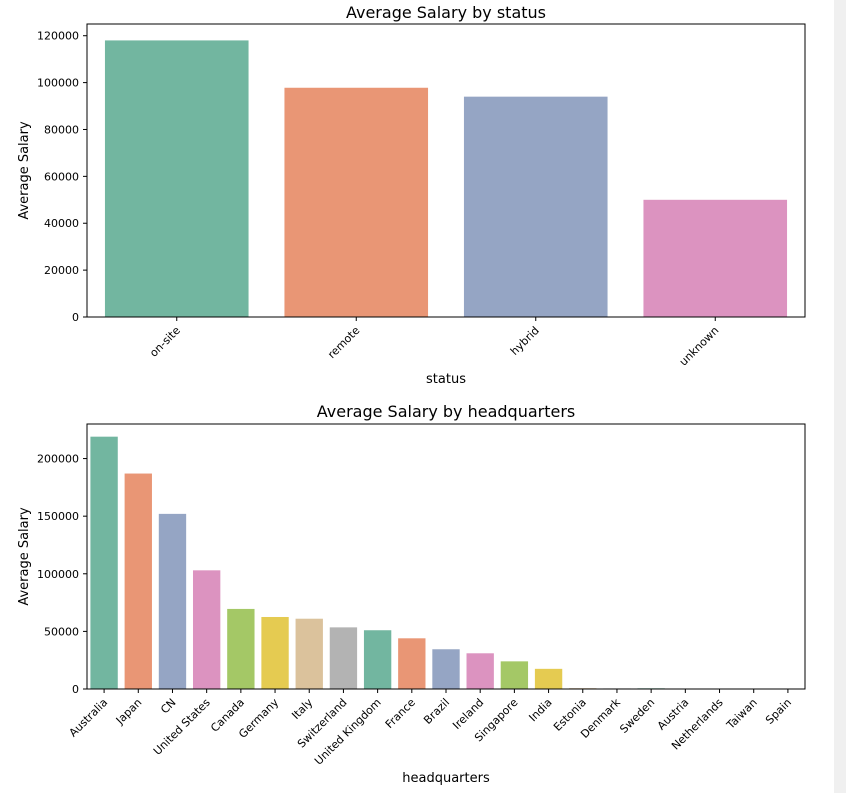 This screenshot has width=846, height=793. Describe the element at coordinates (172, 601) in the screenshot. I see `bar-cn` at that location.